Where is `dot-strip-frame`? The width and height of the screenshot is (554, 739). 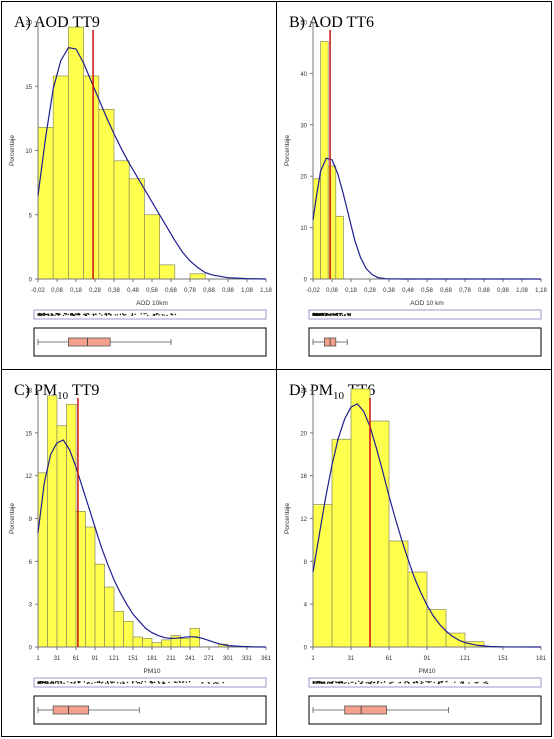
dot-strip-frame is located at coordinates (150, 314).